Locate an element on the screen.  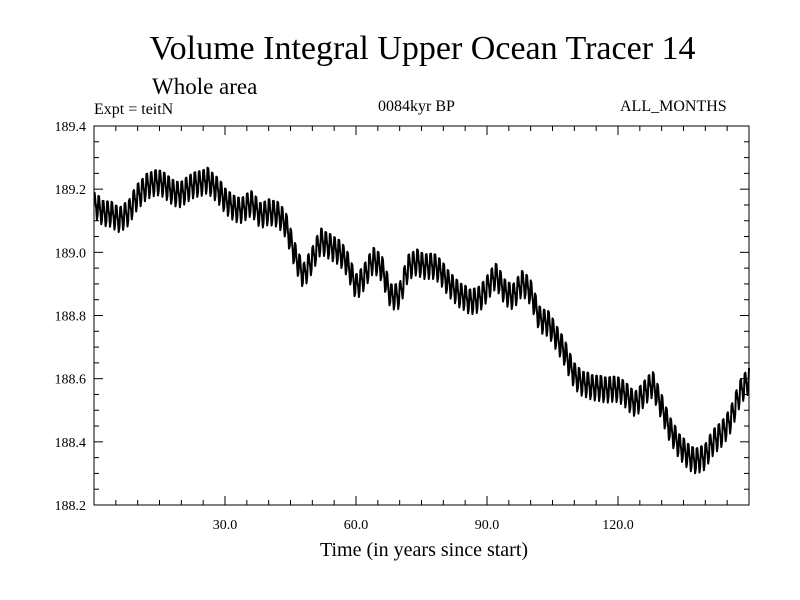
x-axis-title: Time (in years since start) is located at coordinates (424, 550).